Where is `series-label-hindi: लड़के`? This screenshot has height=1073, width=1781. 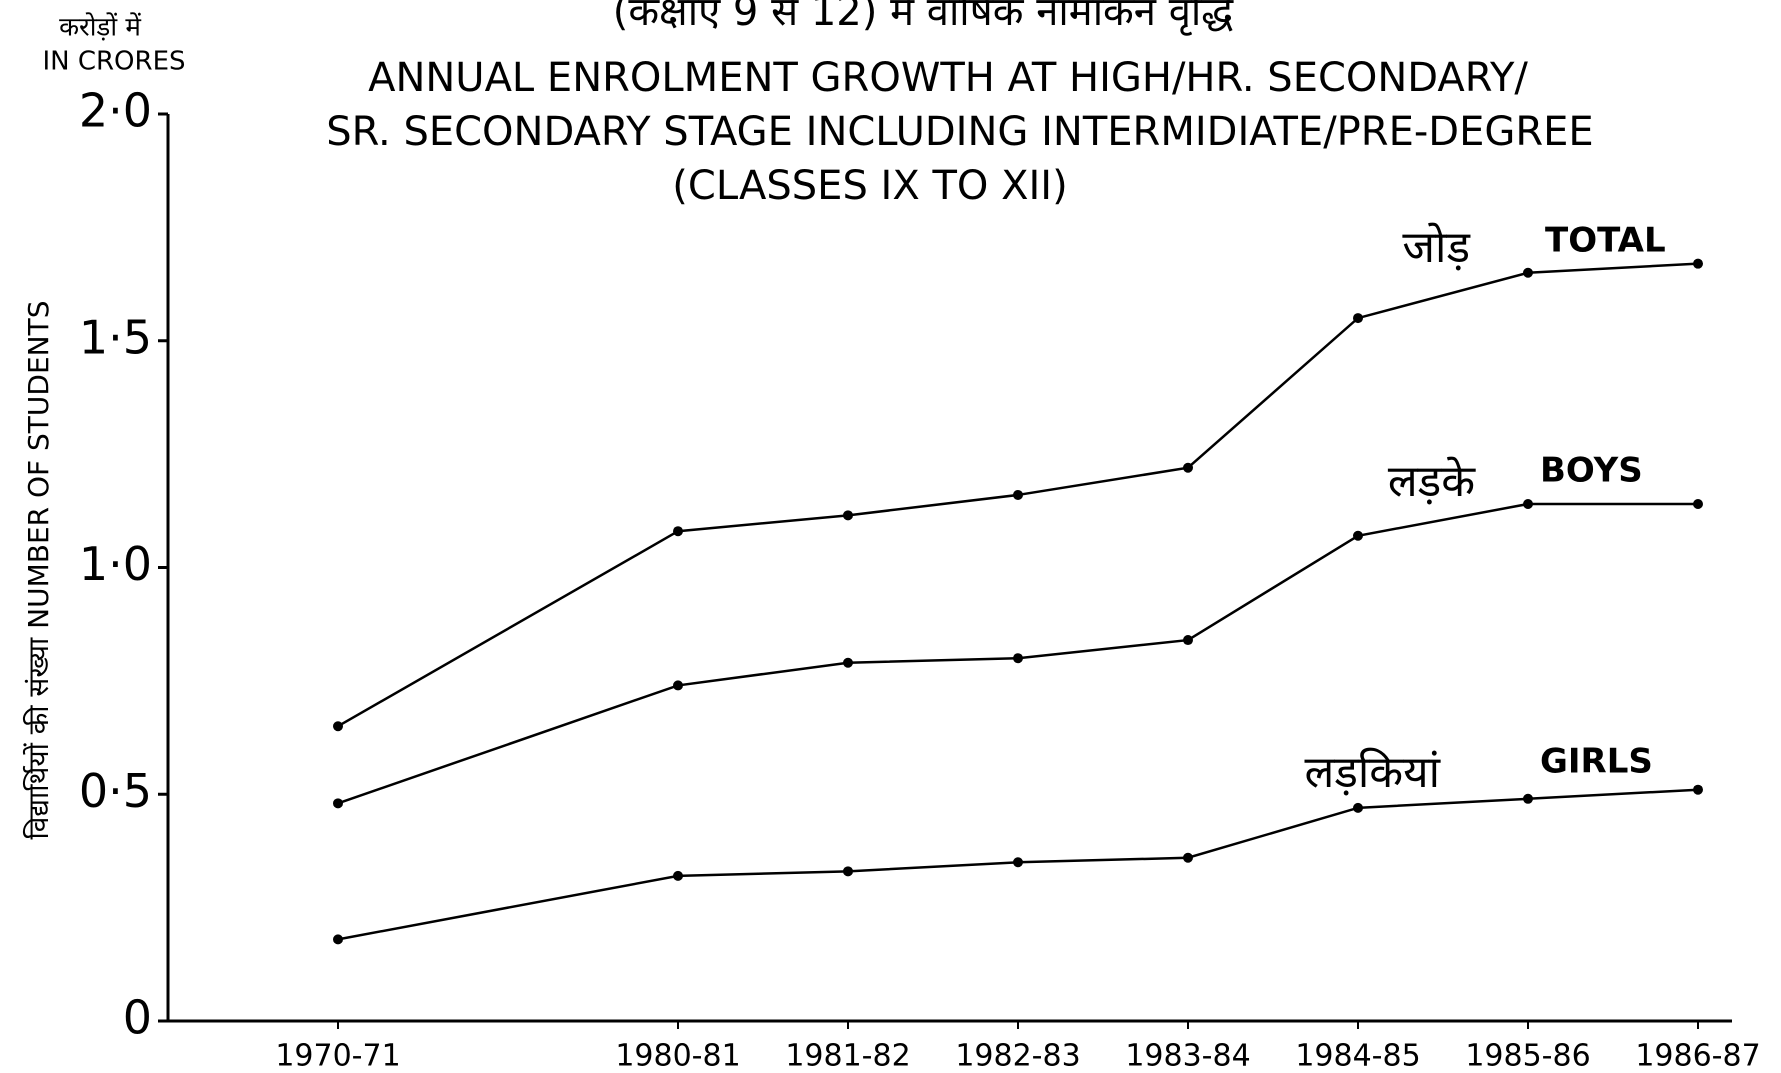
series-label-hindi: लड़के is located at coordinates (1432, 481).